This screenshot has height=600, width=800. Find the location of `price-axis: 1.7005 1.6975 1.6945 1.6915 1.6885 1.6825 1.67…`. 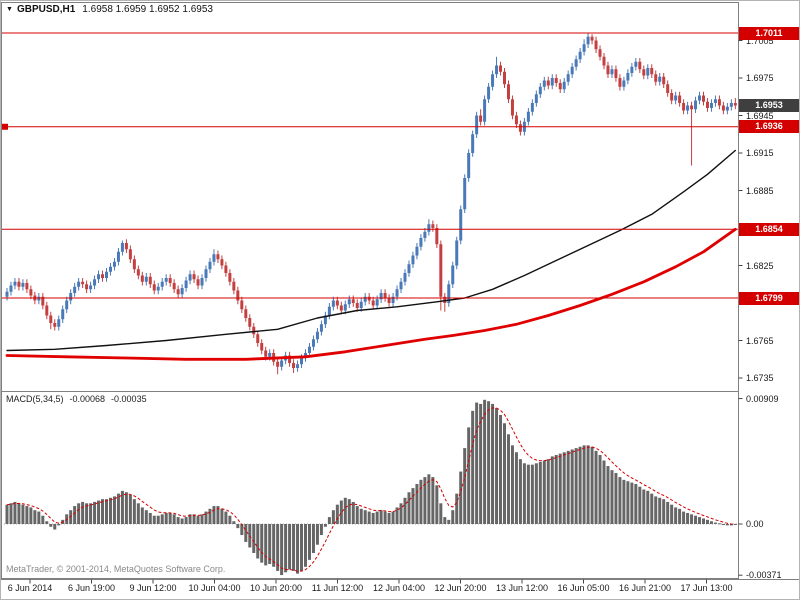

price-axis: 1.7005 1.6975 1.6945 1.6915 1.6885 1.6825 1.67… is located at coordinates (769, 290).